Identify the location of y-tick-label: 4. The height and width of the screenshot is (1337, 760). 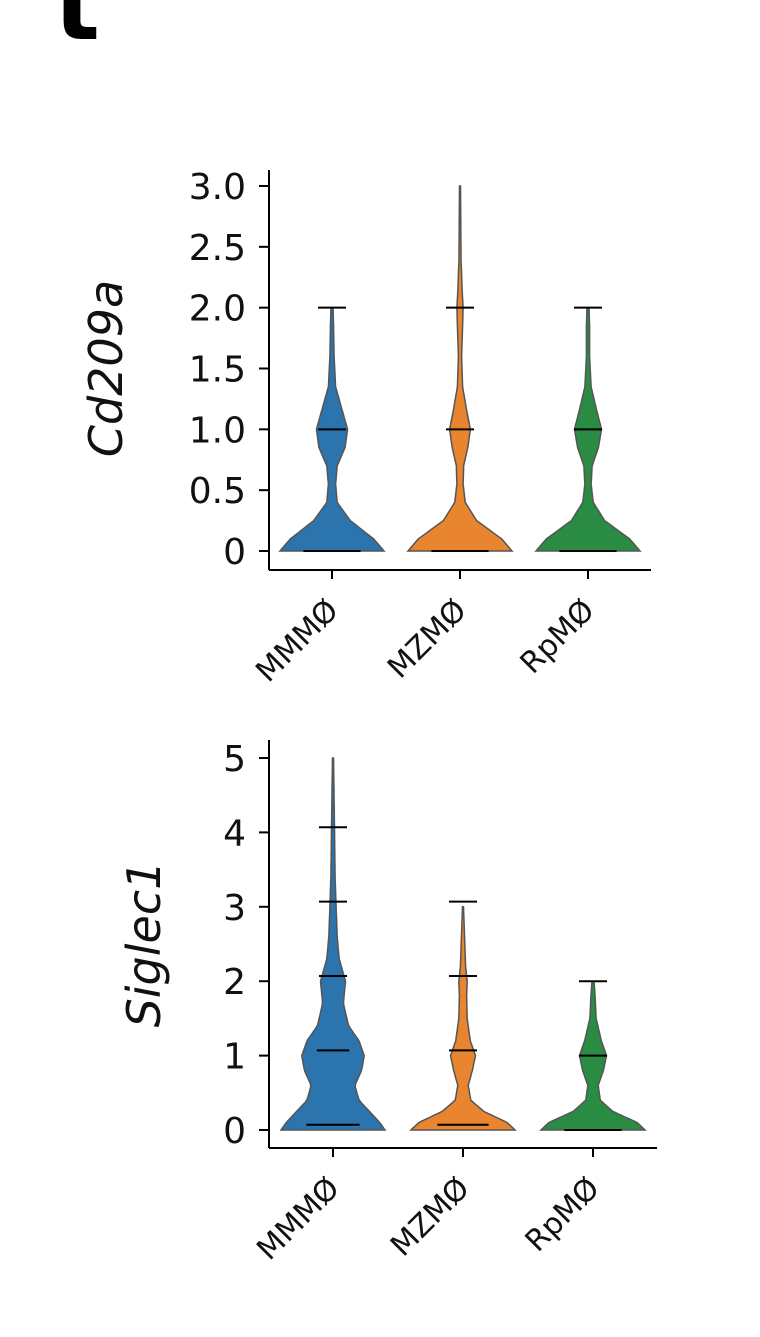
(234, 833).